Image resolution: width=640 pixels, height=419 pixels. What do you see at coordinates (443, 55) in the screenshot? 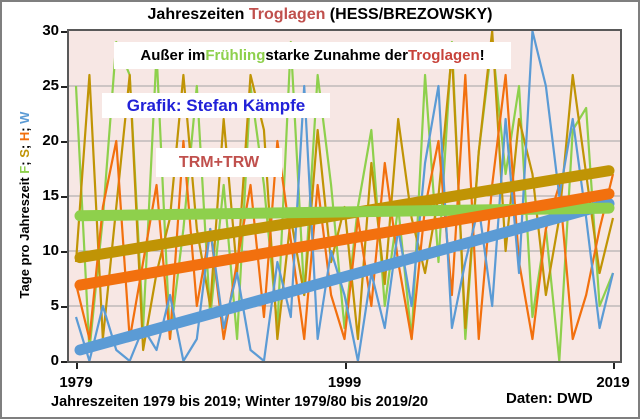
I see `note-troglagen-word: Troglagen` at bounding box center [443, 55].